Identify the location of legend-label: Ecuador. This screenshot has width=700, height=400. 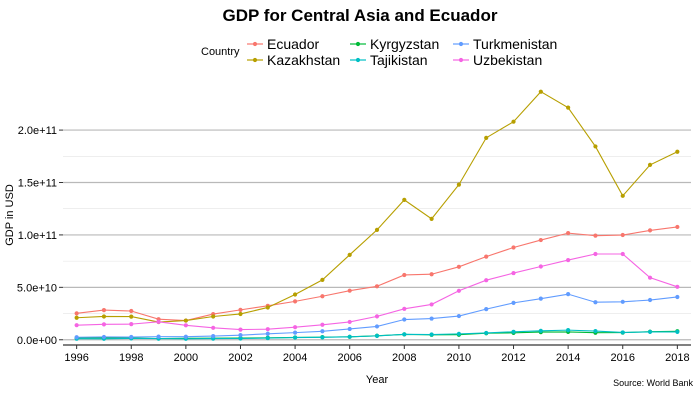
(293, 44).